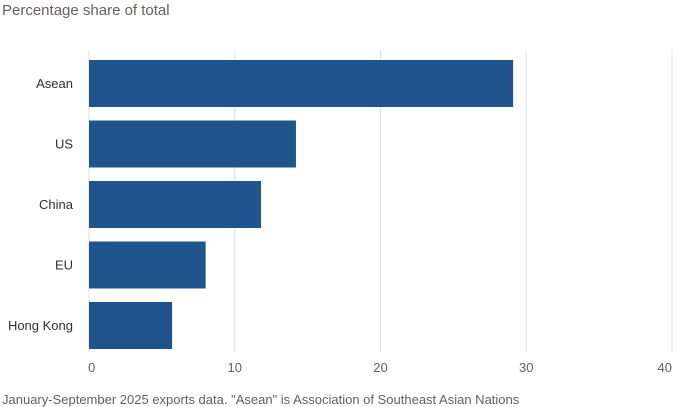 The height and width of the screenshot is (407, 690). I want to click on x-tick-label: 0, so click(91, 367).